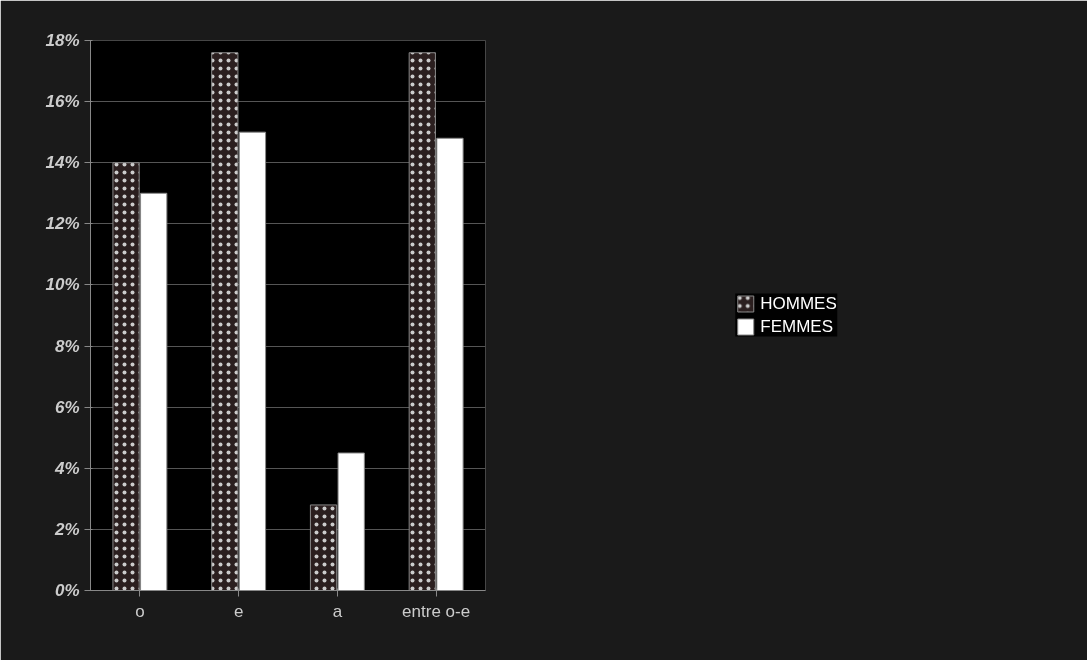 Image resolution: width=1087 pixels, height=660 pixels. What do you see at coordinates (62, 224) in the screenshot?
I see `y-tick-label: 12%` at bounding box center [62, 224].